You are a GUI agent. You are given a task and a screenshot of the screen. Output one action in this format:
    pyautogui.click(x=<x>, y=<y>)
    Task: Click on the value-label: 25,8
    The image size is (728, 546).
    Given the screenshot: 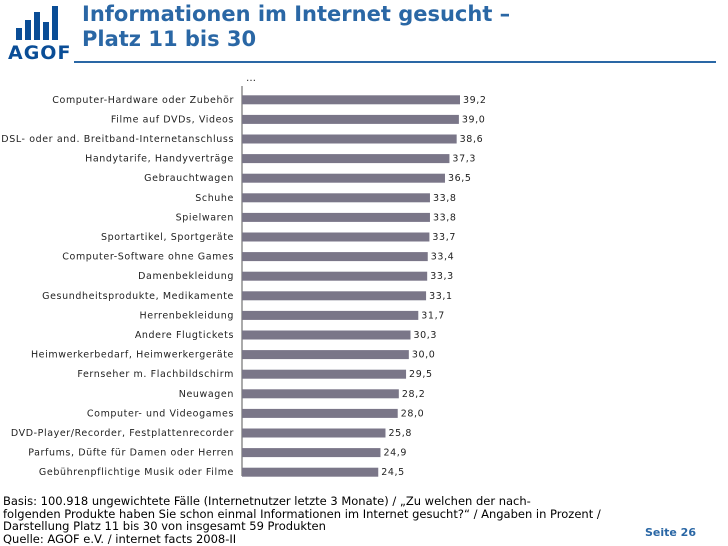 What is the action you would take?
    pyautogui.click(x=400, y=433)
    